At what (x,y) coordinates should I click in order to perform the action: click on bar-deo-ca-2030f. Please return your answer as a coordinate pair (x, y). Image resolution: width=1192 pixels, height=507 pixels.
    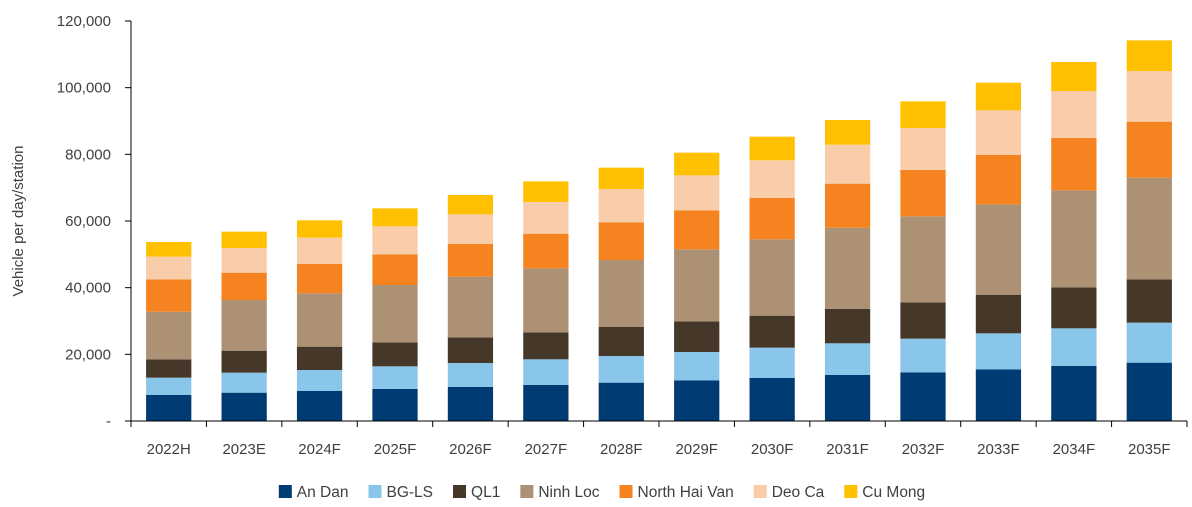
    Looking at the image, I should click on (772, 179).